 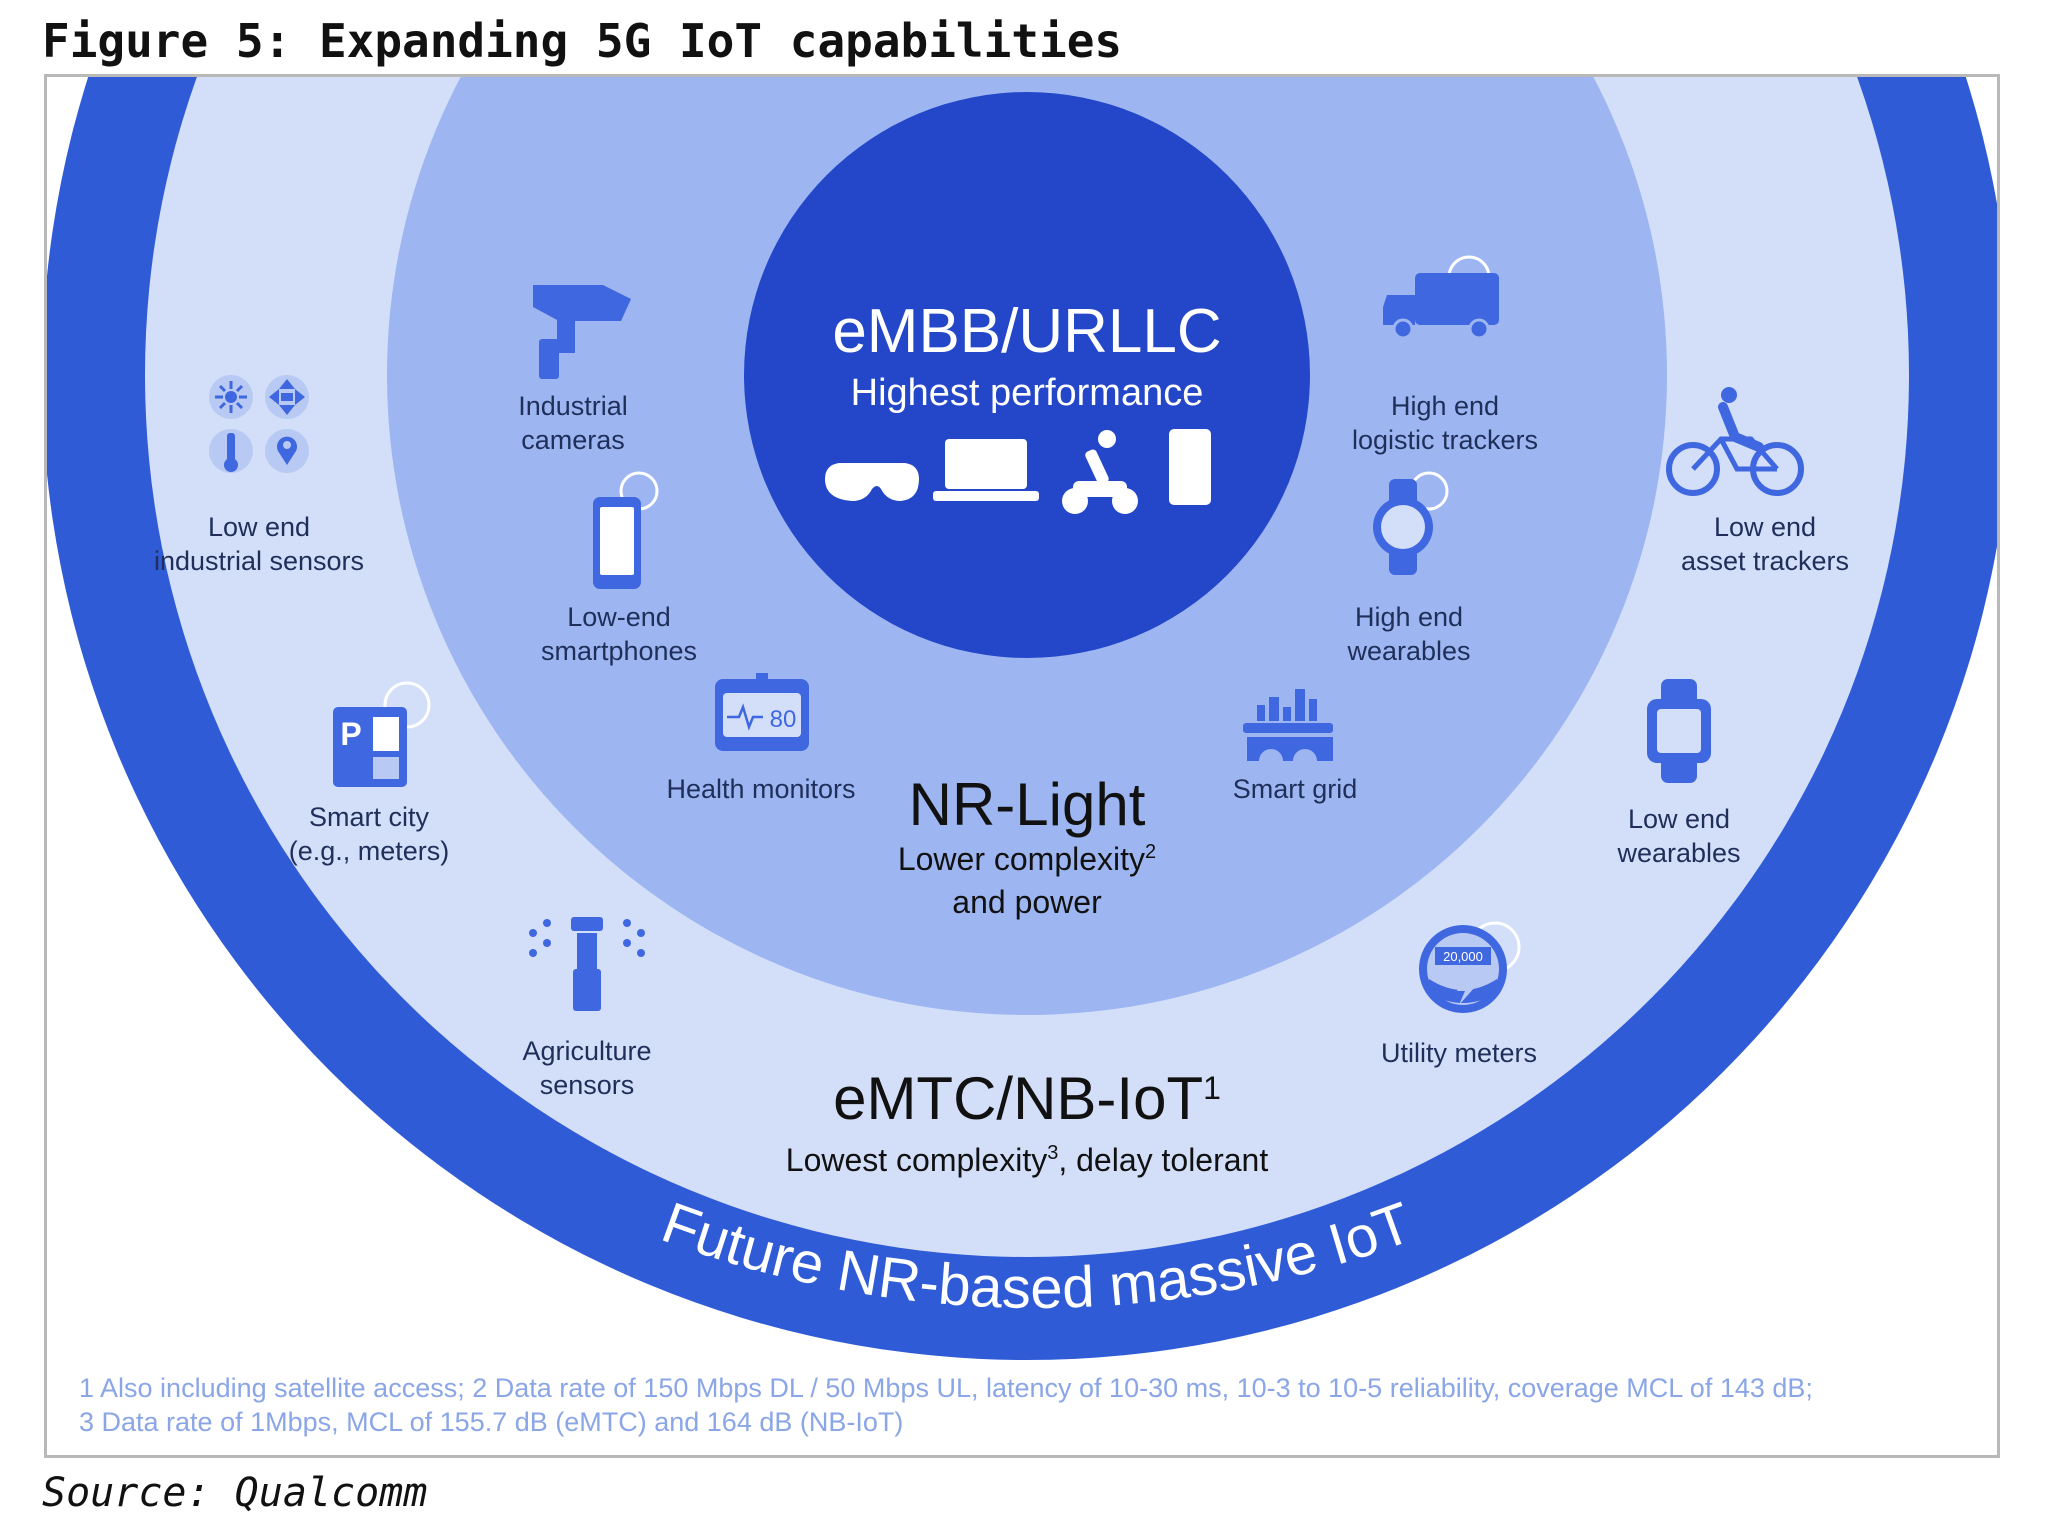 I want to click on security-camera-icon, so click(x=582, y=332).